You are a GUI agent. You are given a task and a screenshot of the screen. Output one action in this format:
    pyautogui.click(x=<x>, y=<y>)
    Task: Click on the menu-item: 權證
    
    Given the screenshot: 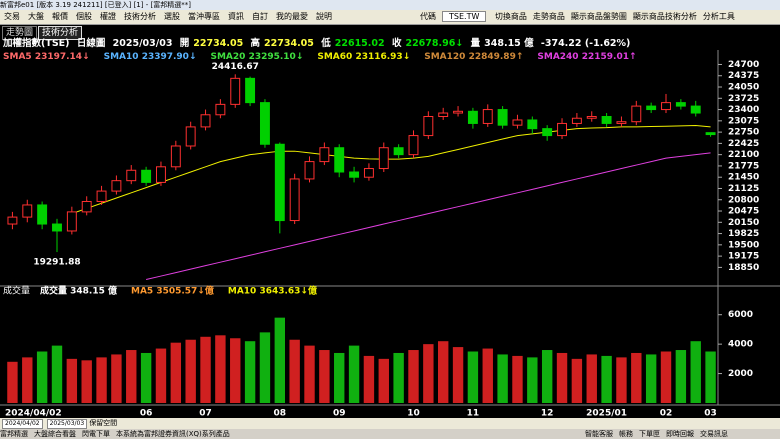 What is the action you would take?
    pyautogui.click(x=108, y=16)
    